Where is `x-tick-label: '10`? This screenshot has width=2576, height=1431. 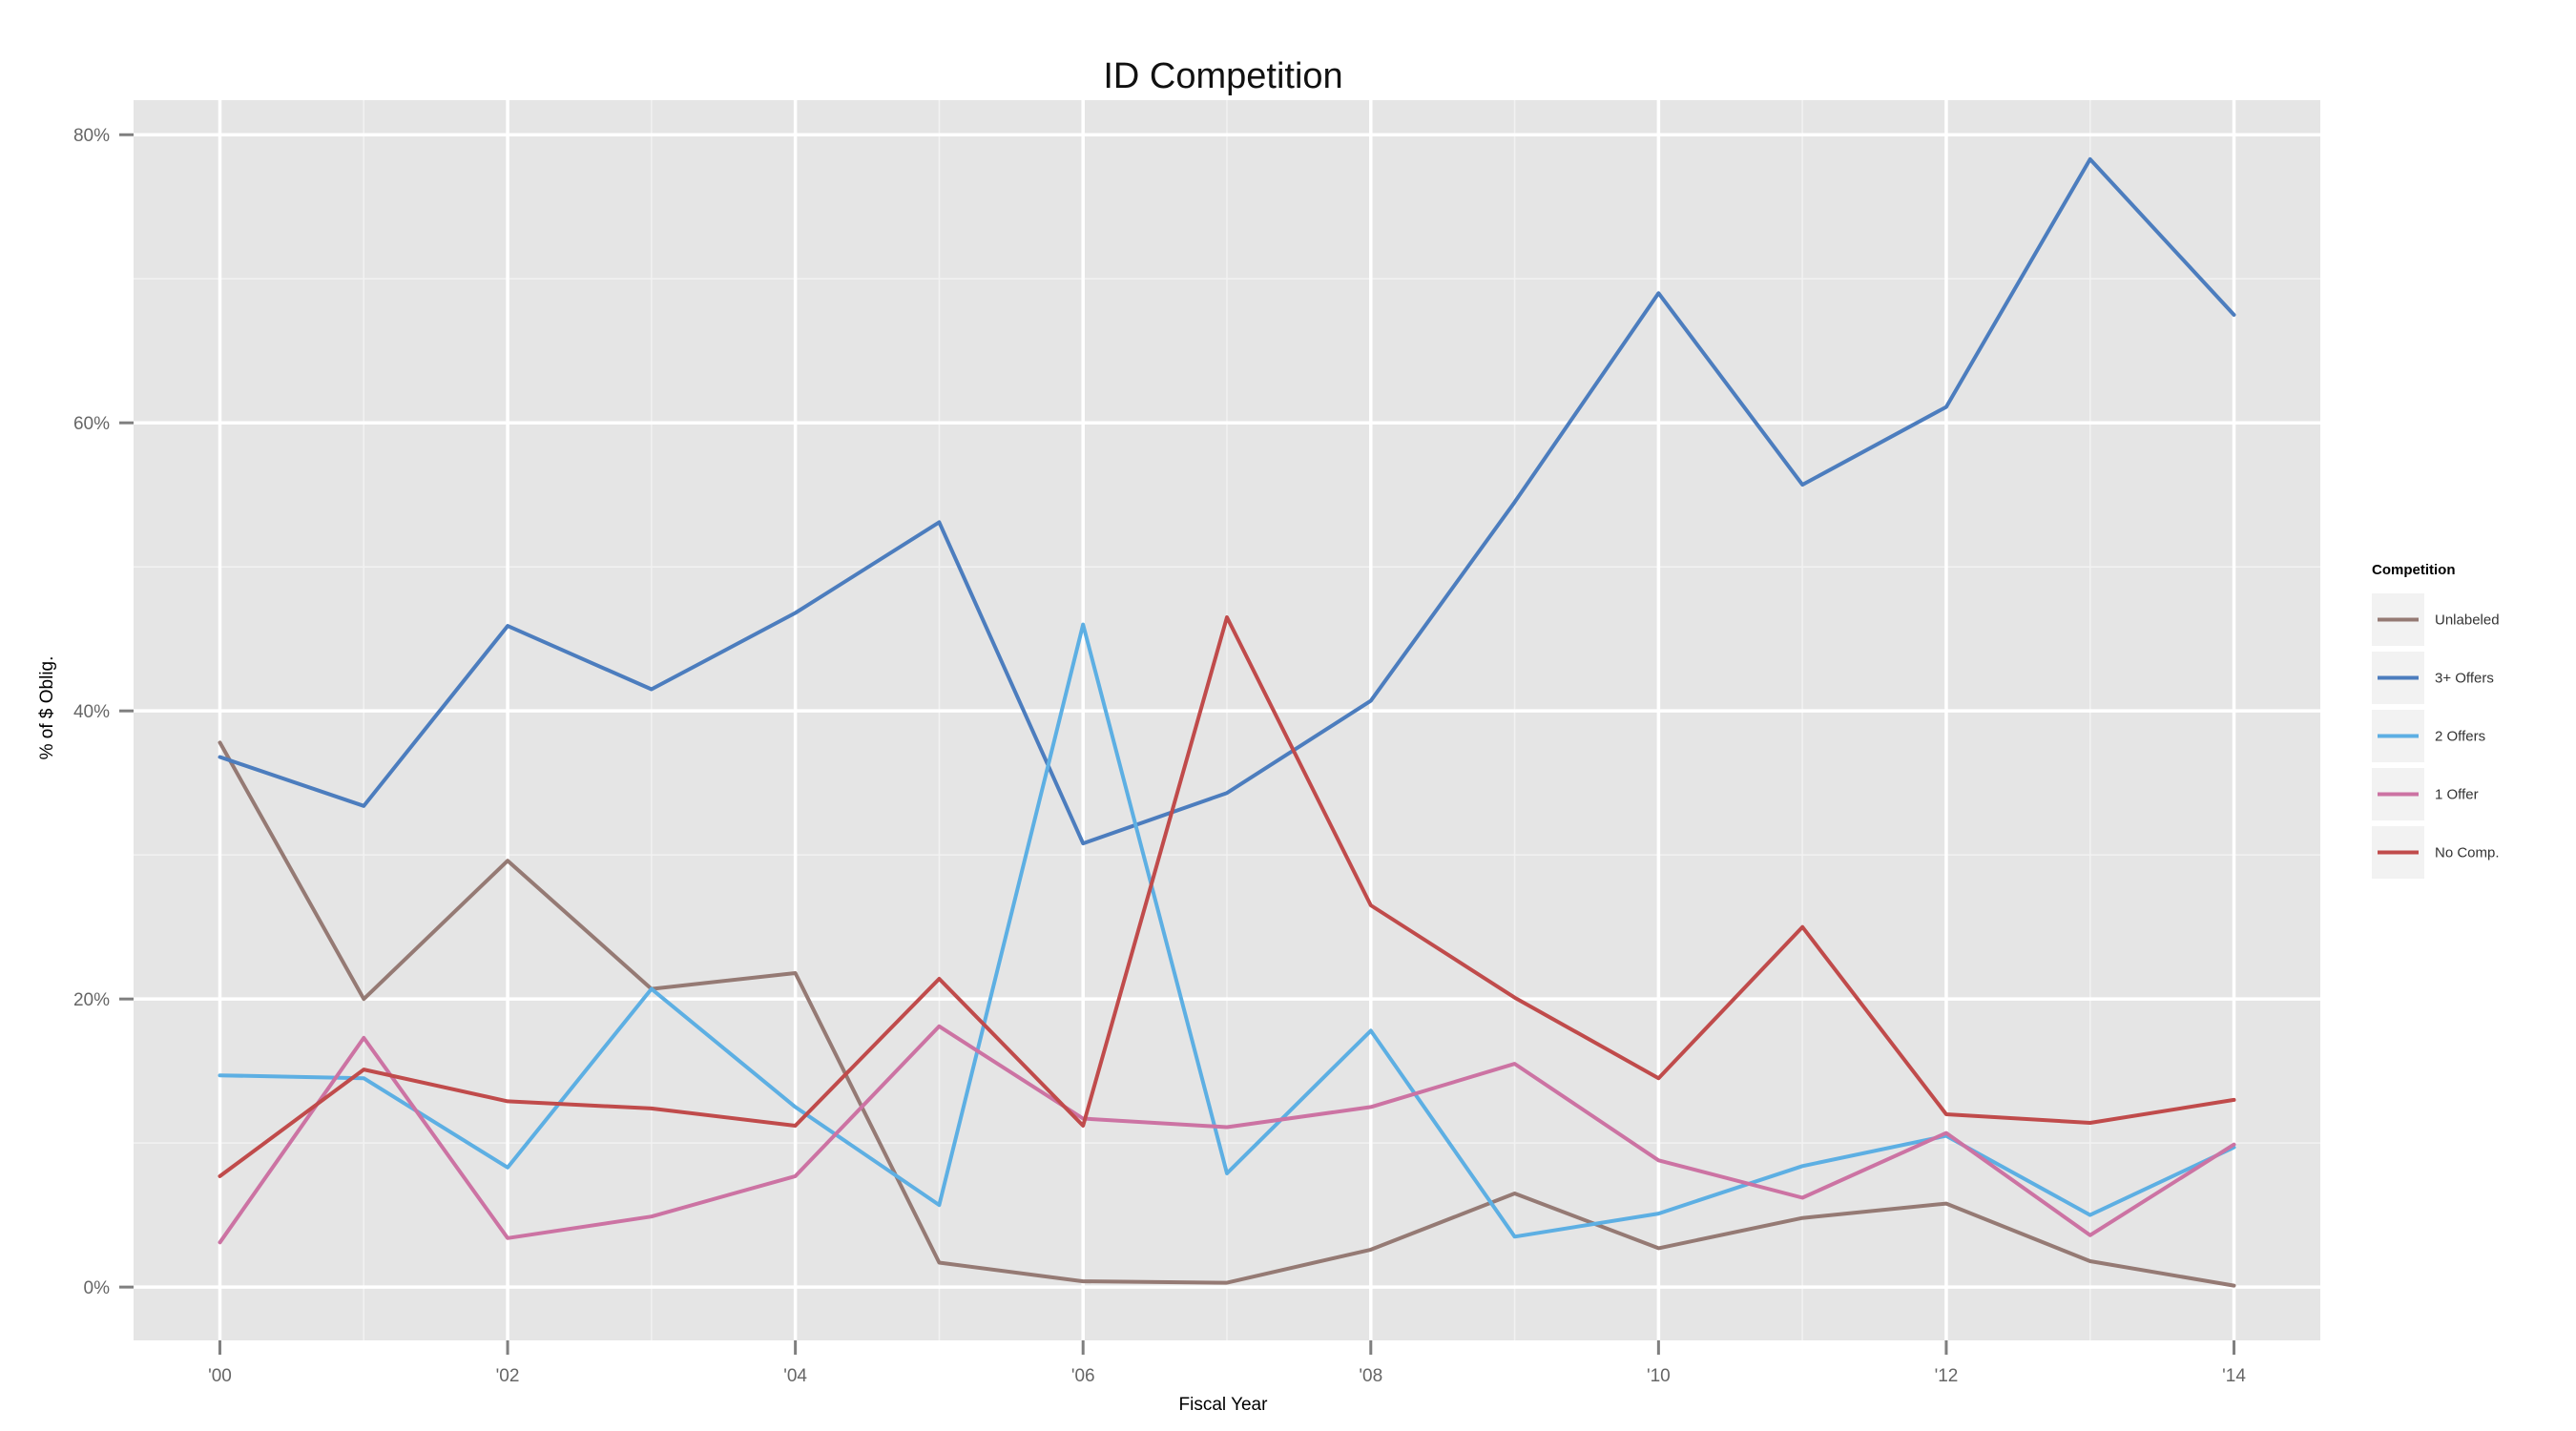
x-tick-label: '10 is located at coordinates (1659, 1376).